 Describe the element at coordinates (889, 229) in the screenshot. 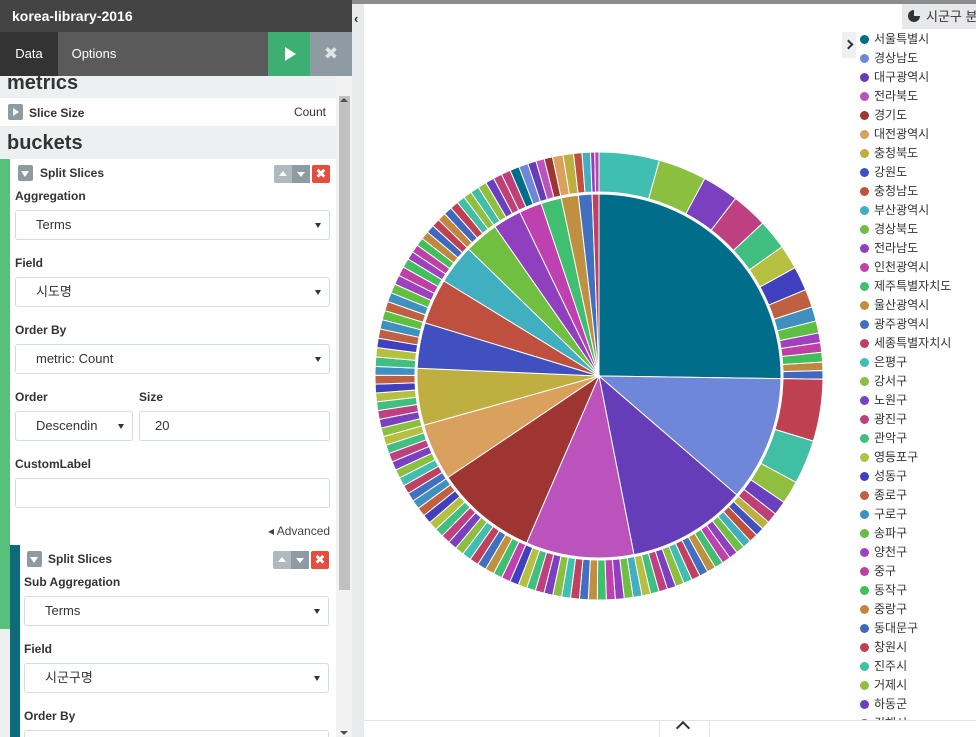

I see `legend-item: 경상북도` at that location.